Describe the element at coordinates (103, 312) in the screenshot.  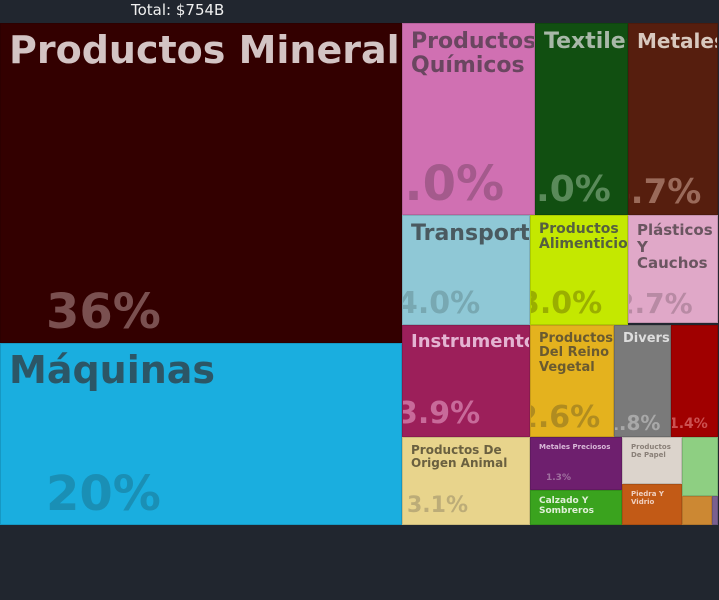
I see `tile-percent: 36%` at that location.